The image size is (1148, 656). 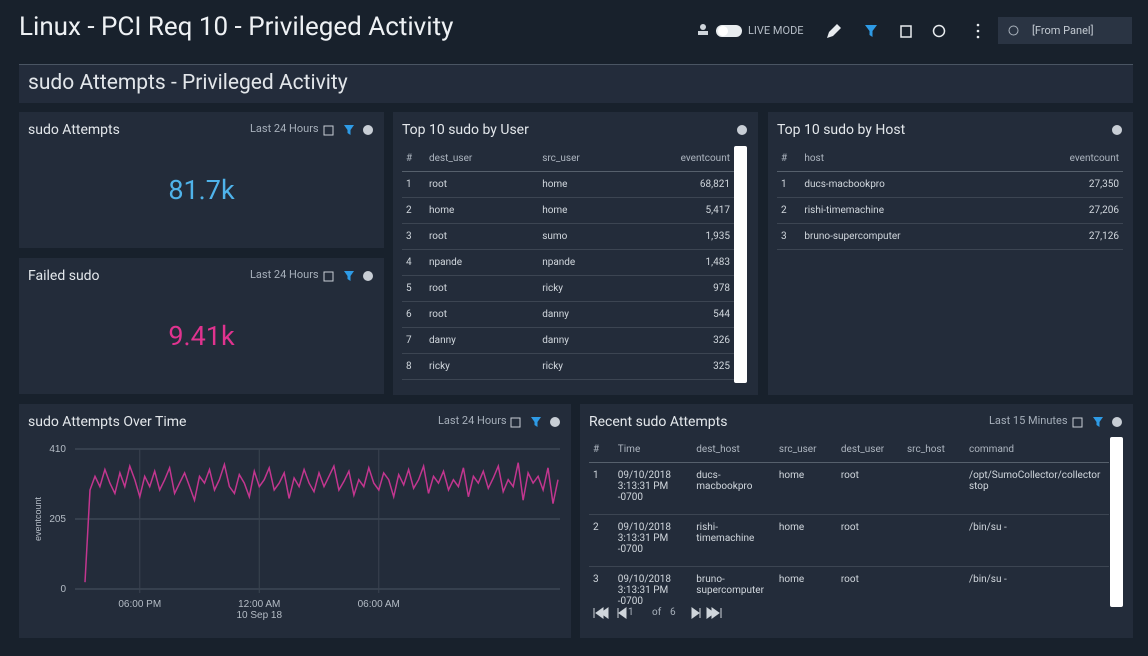 I want to click on sudo-attempts-panel: sudo Attempts Last 24 Hours 81.7k, so click(x=201, y=180).